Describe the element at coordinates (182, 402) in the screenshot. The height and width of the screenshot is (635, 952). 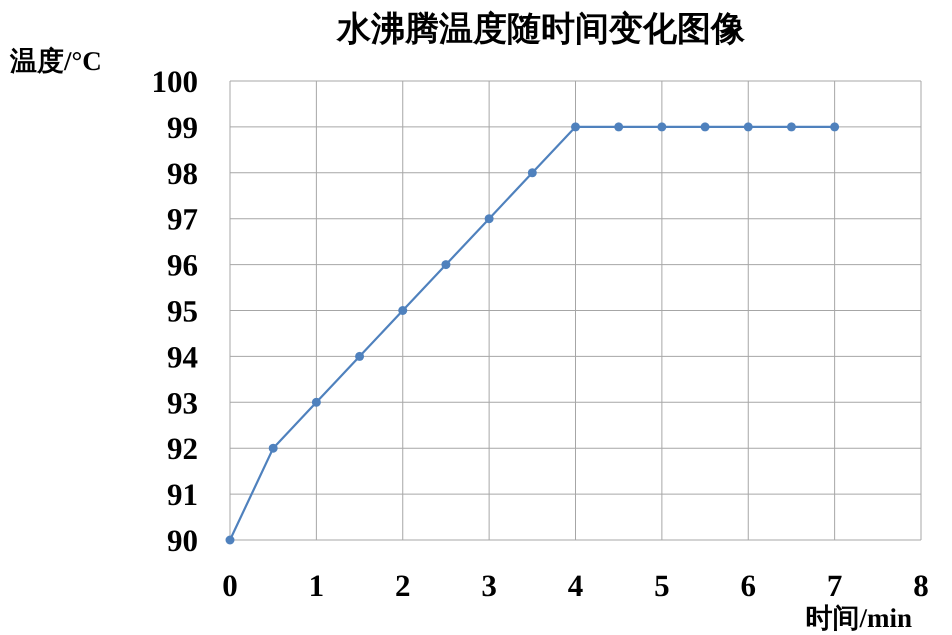
I see `y-tick-label: 93` at that location.